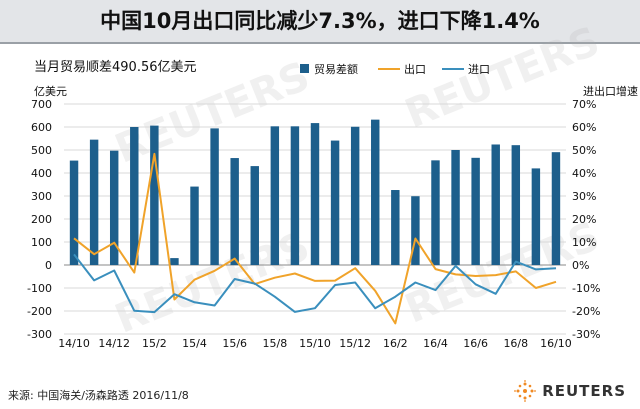  What do you see at coordinates (74, 343) in the screenshot?
I see `x-tick-label: 14/10` at bounding box center [74, 343].